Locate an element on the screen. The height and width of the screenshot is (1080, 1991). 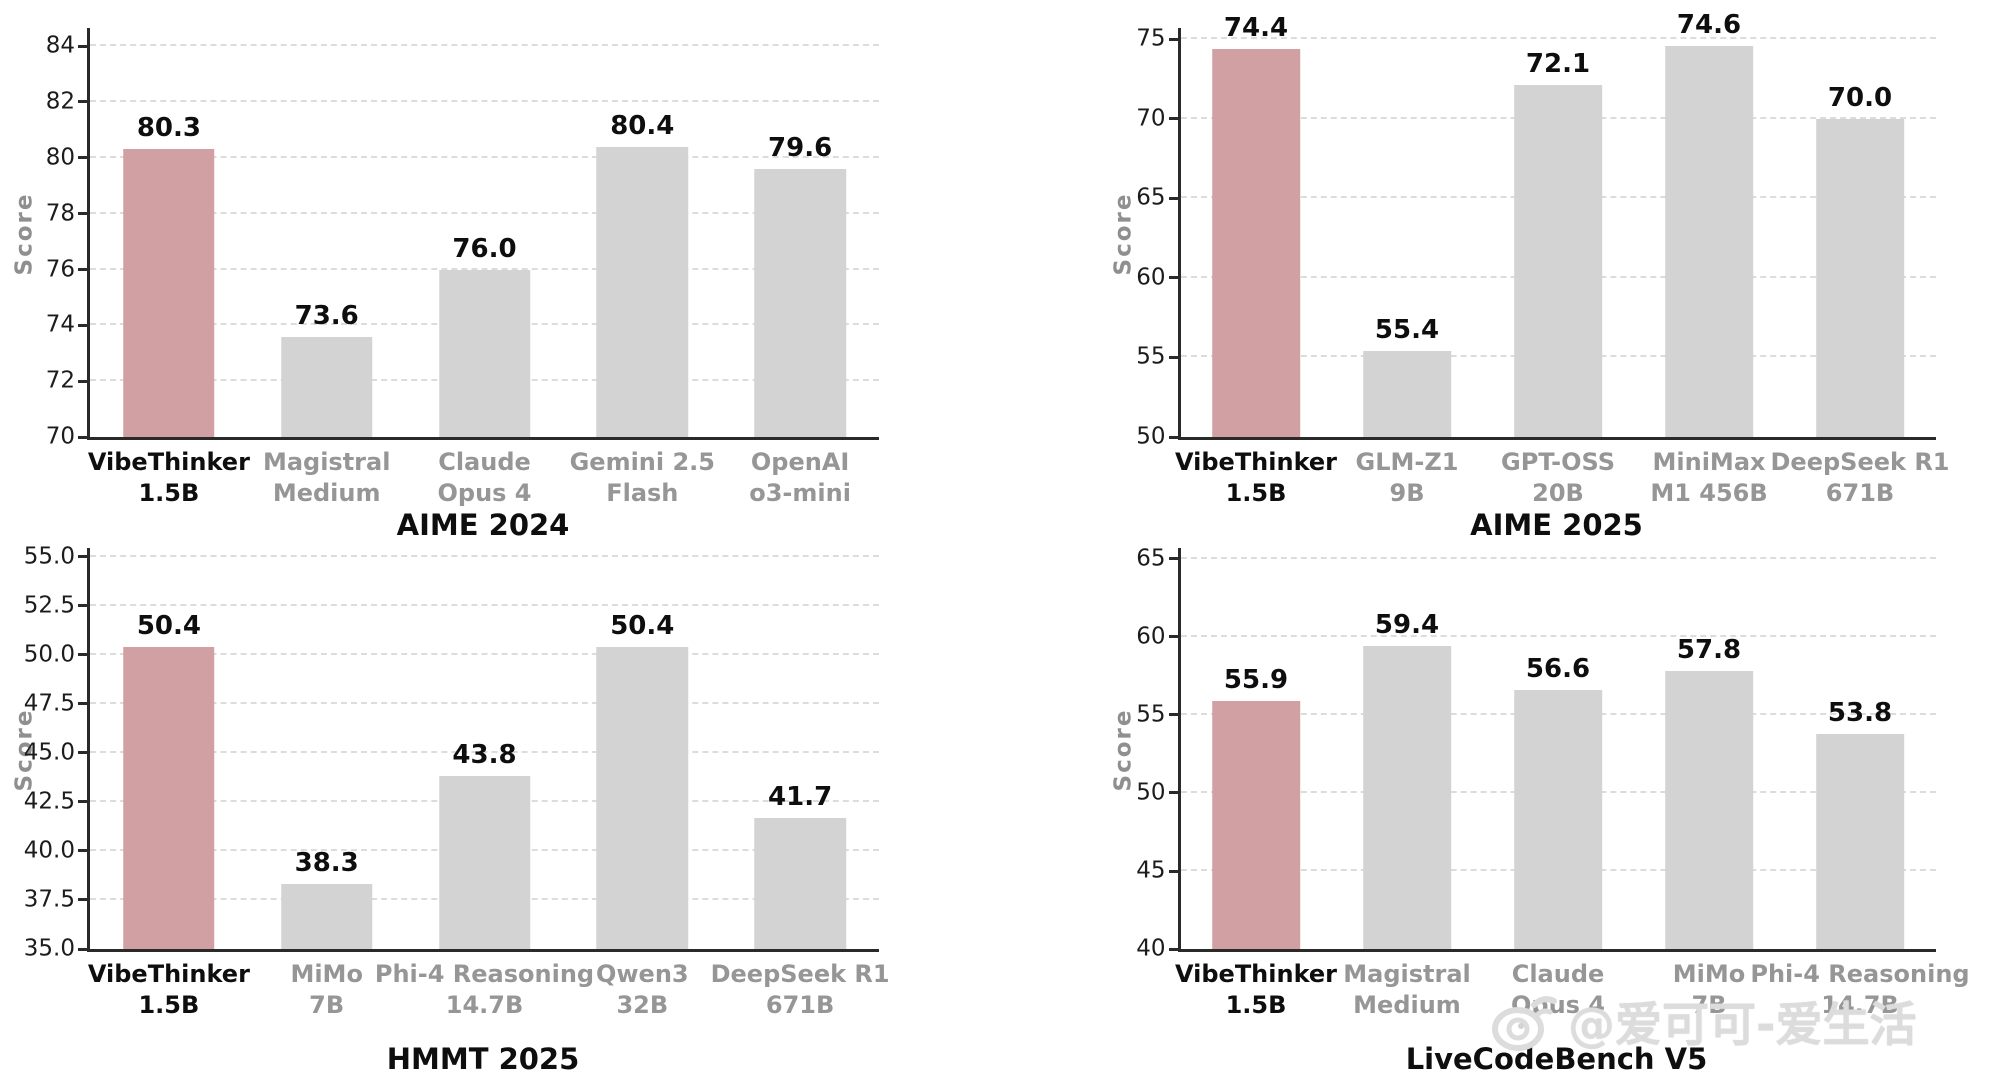
bar-value-label: 43.8 is located at coordinates (484, 755).